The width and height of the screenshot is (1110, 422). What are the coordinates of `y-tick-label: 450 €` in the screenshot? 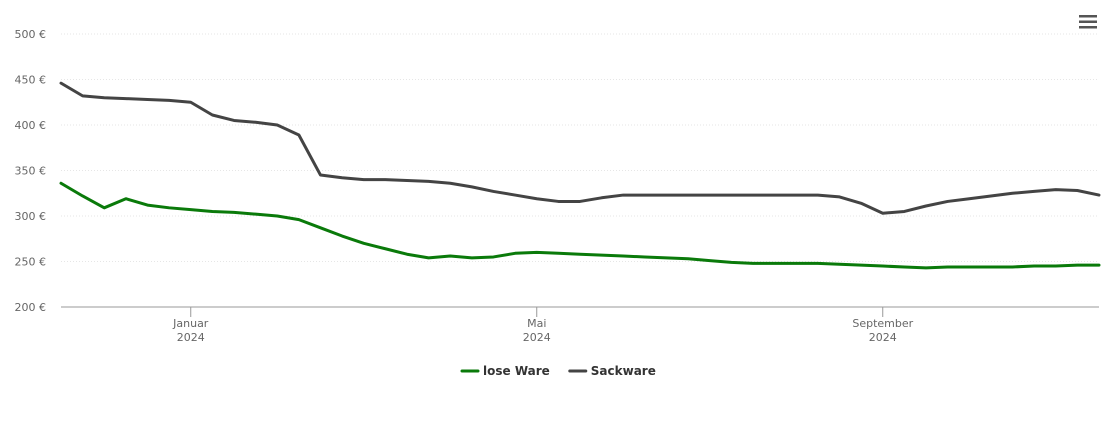 It's located at (31, 80).